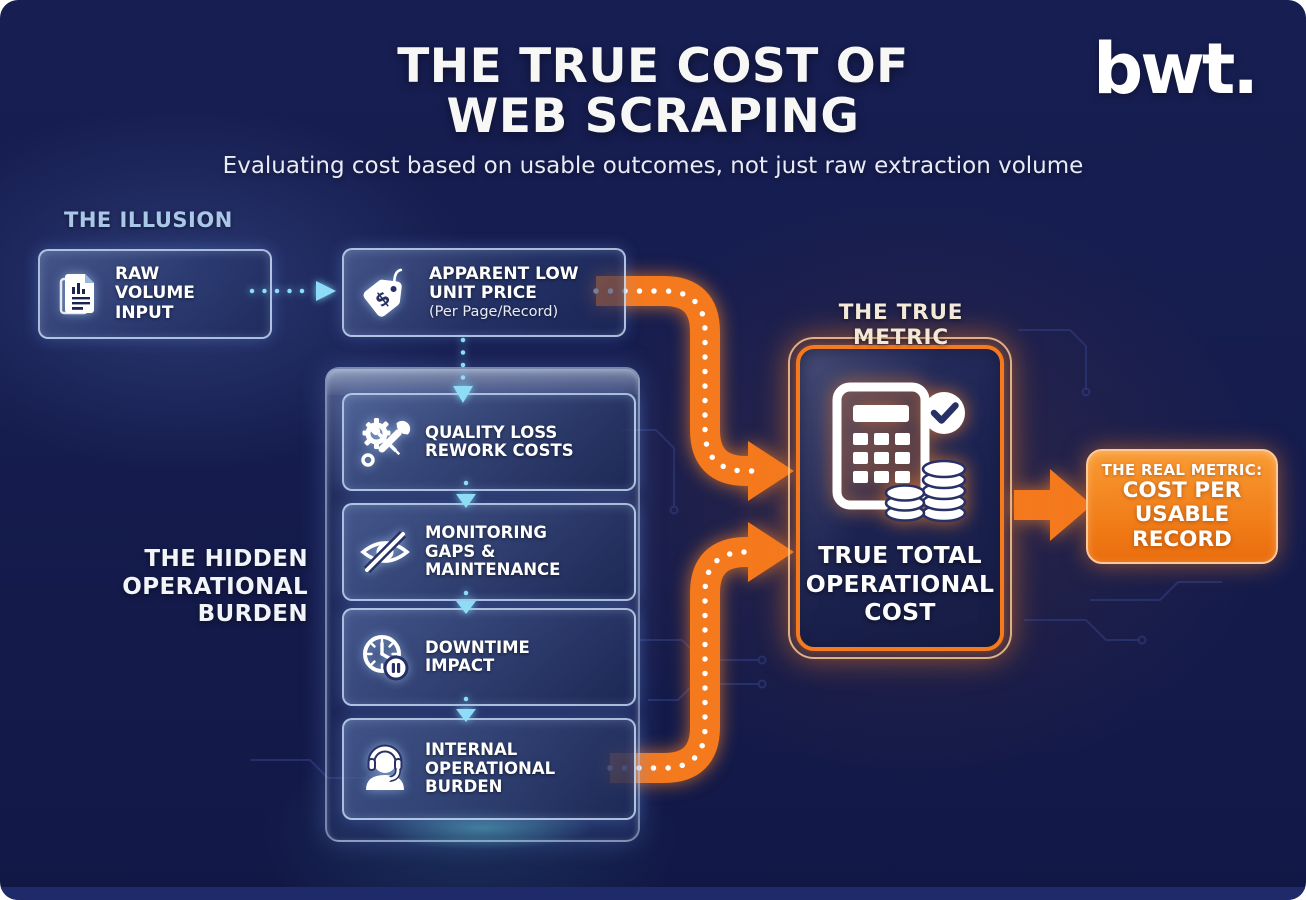 Image resolution: width=1306 pixels, height=900 pixels. I want to click on burden-downtime-label: DOWNTIME IMPACT, so click(477, 656).